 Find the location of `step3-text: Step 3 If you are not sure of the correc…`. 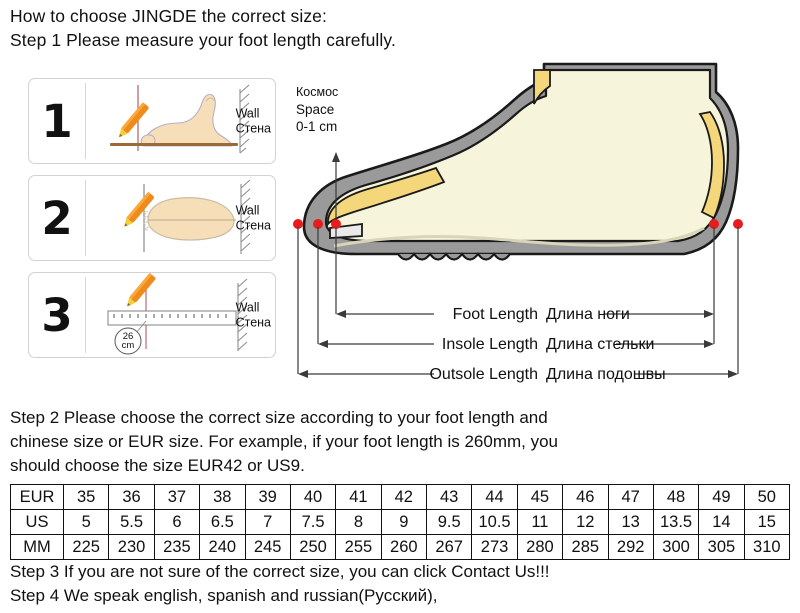

step3-text: Step 3 If you are not sure of the correc… is located at coordinates (280, 571).